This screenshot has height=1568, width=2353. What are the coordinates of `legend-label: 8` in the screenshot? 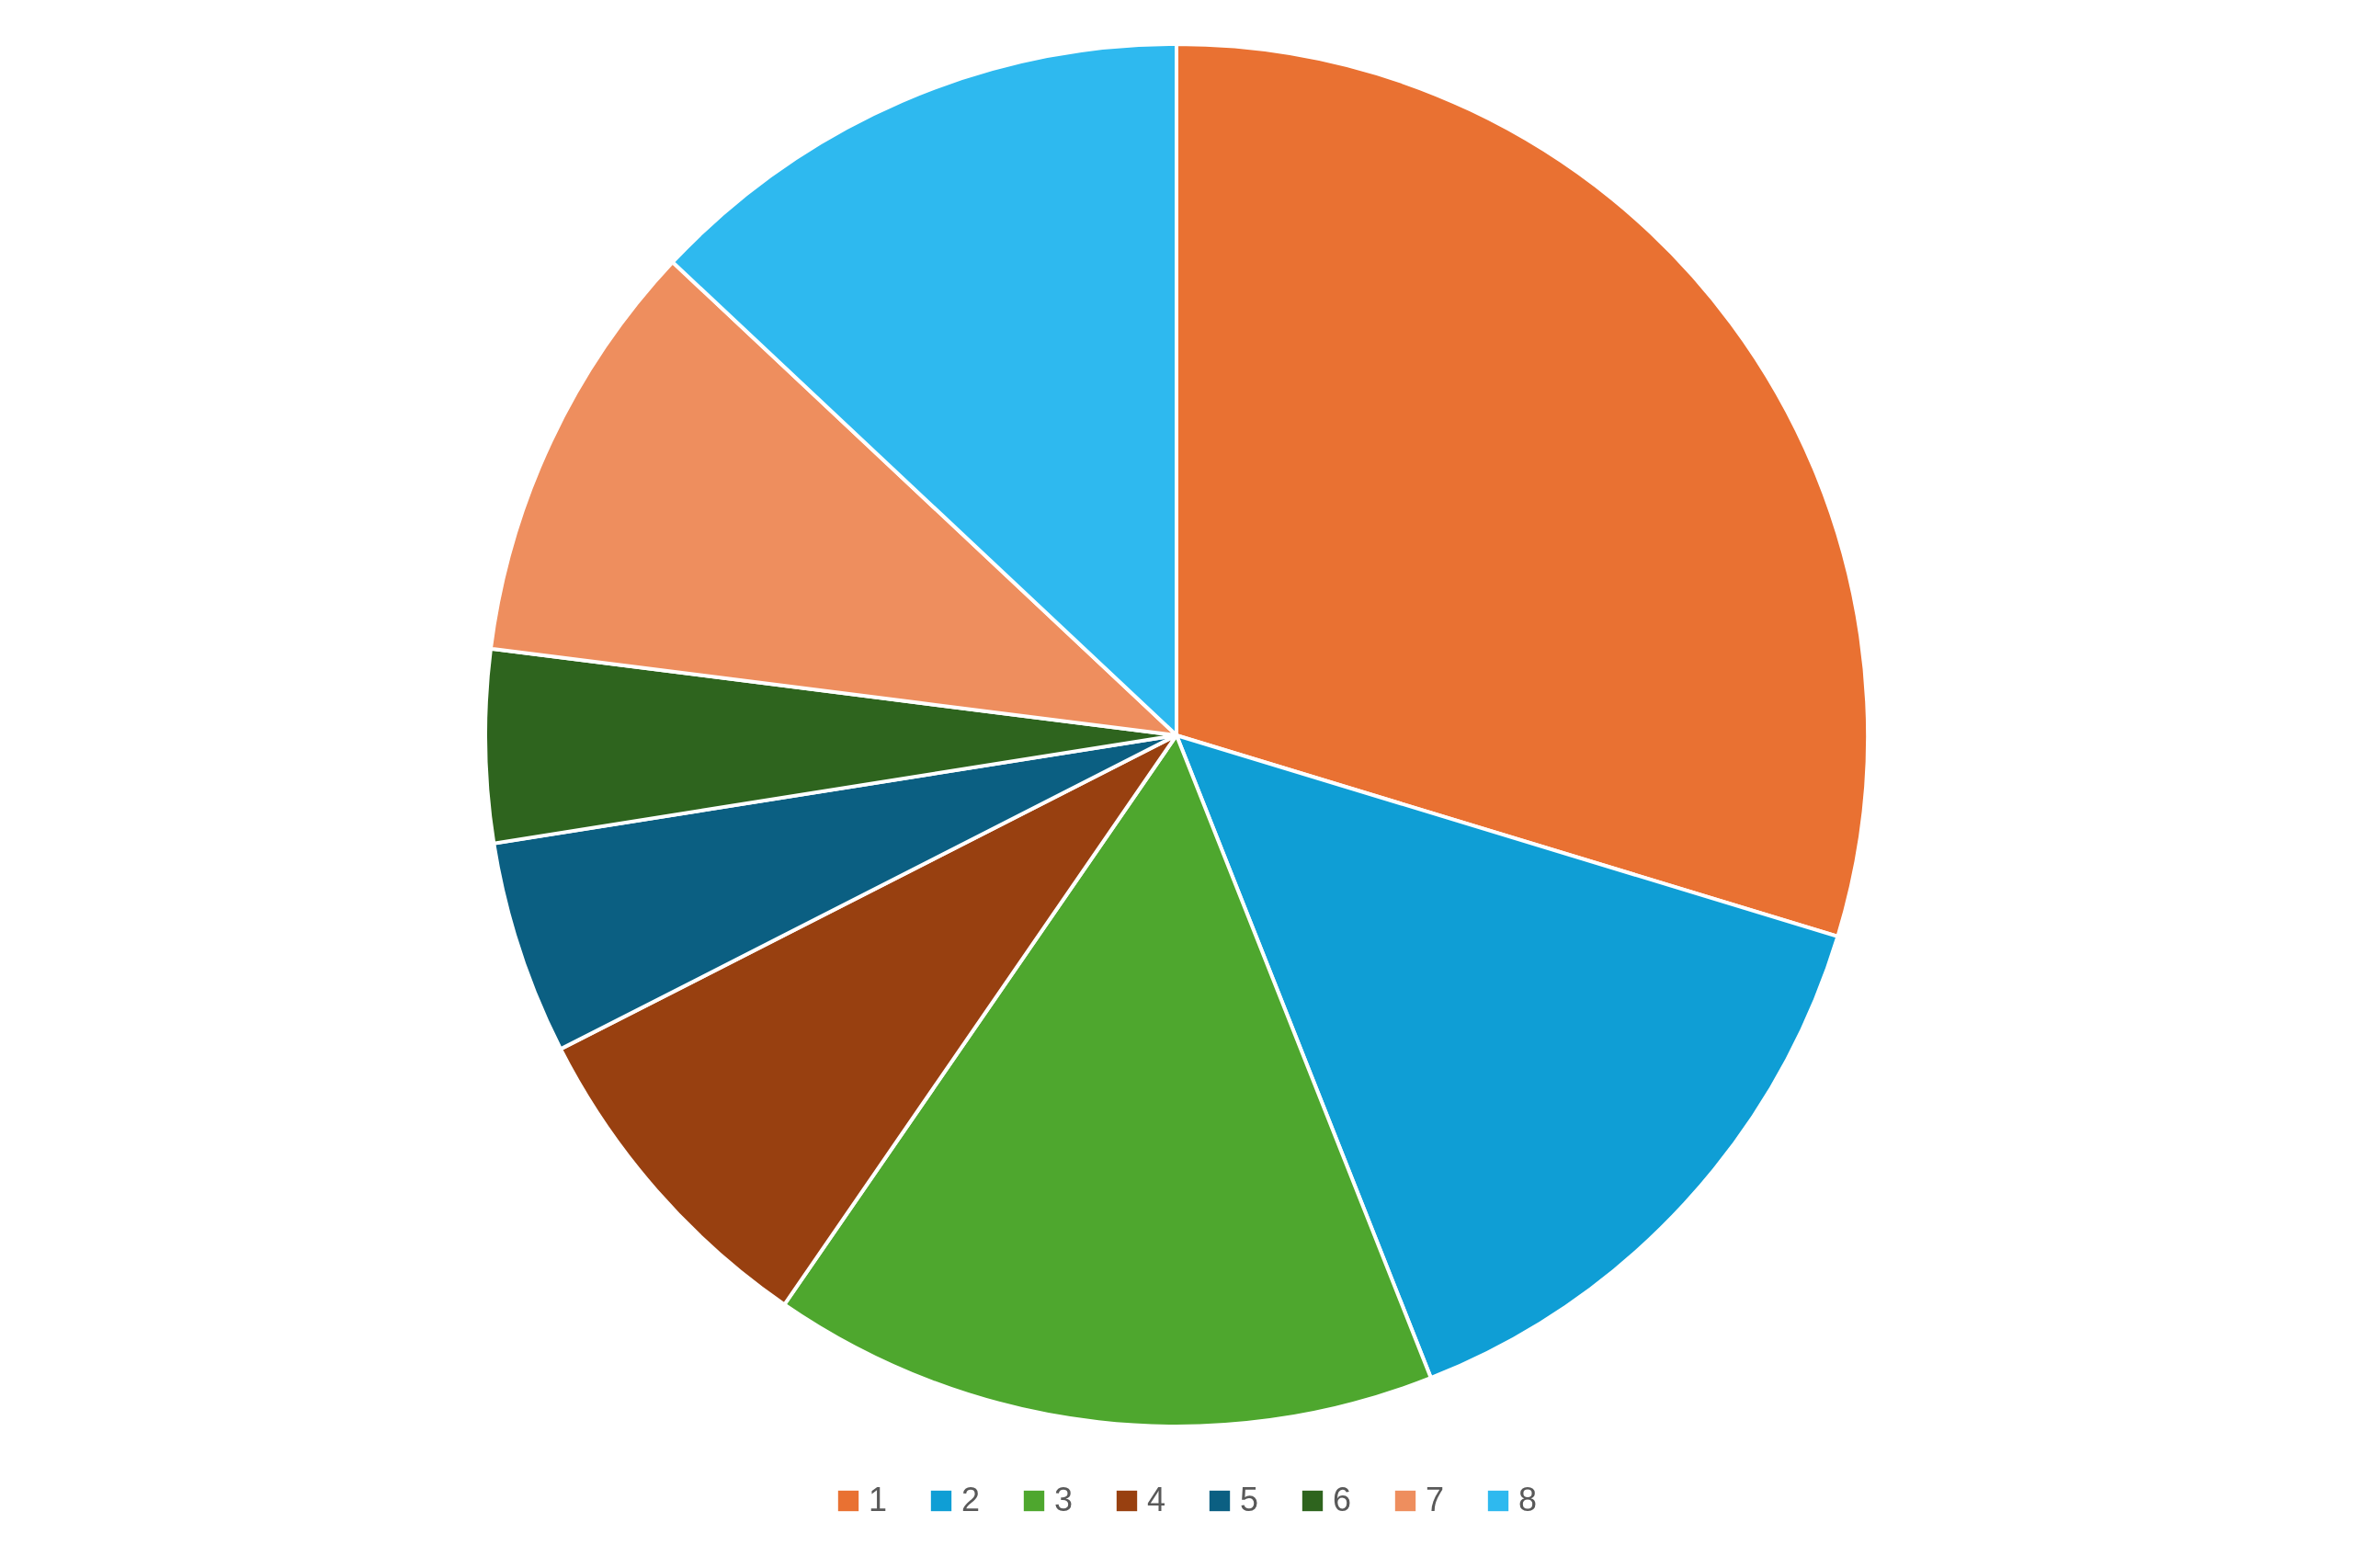 It's located at (1528, 1499).